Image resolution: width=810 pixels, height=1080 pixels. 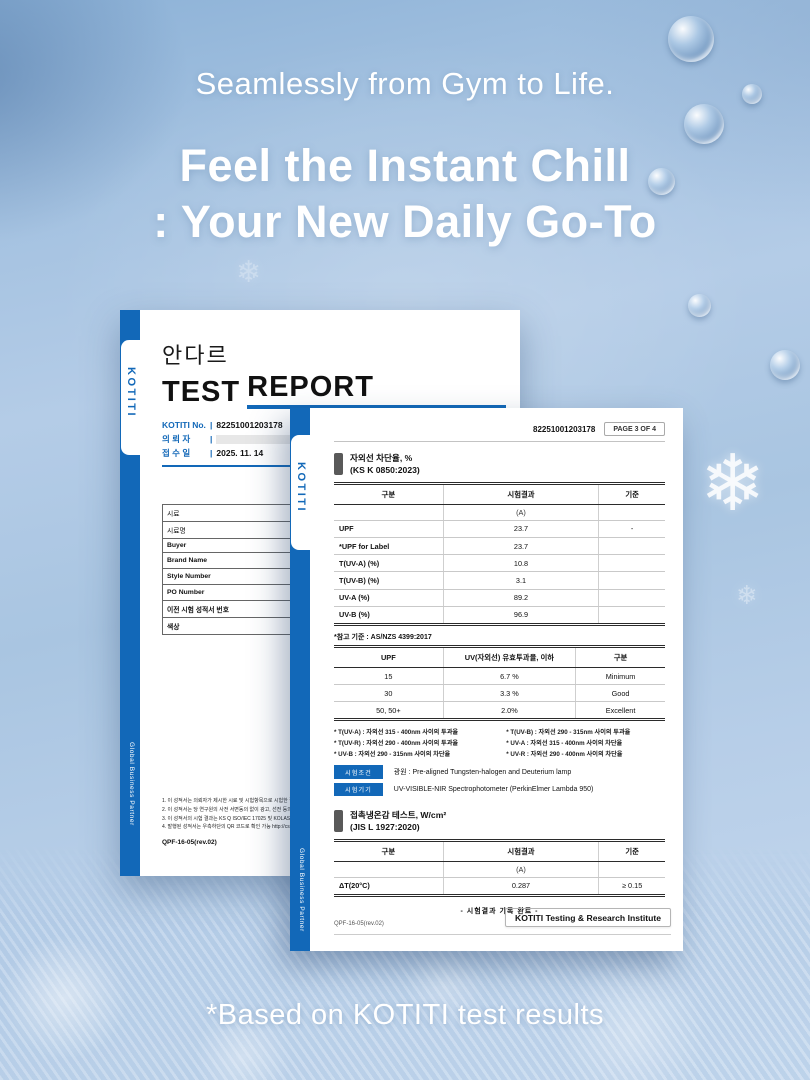 I want to click on cooling-results-table: 구분 시험결과 기준 (A) ΔT(20°C) 0.287 ≥ 0.15, so click(x=499, y=868).